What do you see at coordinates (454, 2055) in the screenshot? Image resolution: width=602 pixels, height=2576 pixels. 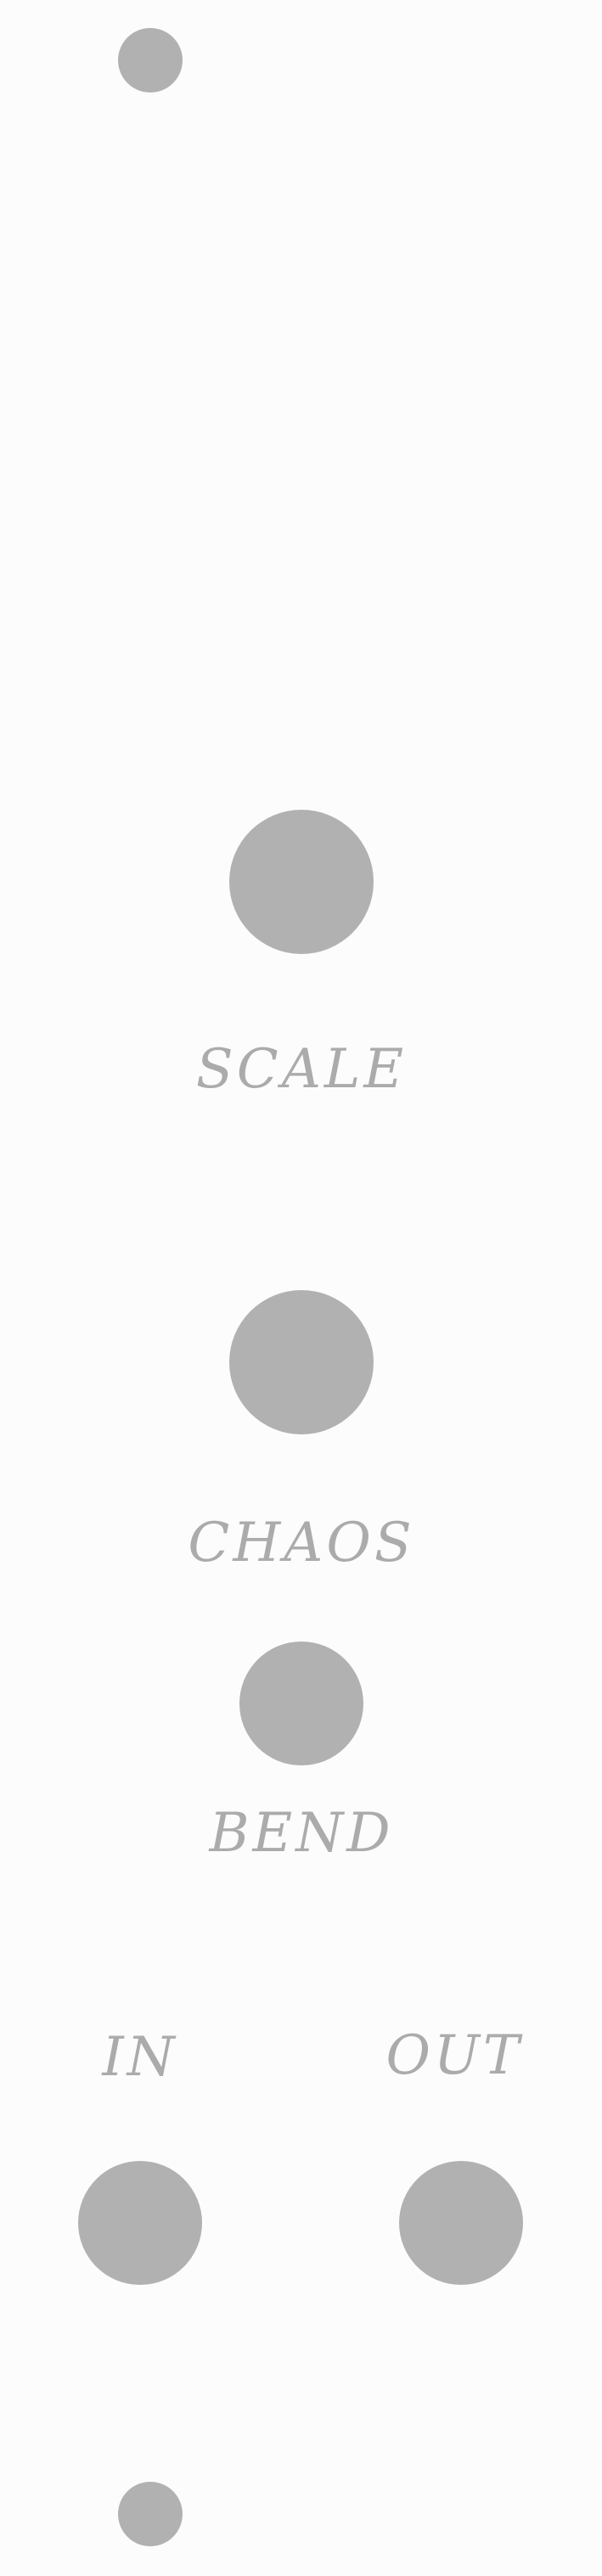 I see `output-jack-label: OUT` at bounding box center [454, 2055].